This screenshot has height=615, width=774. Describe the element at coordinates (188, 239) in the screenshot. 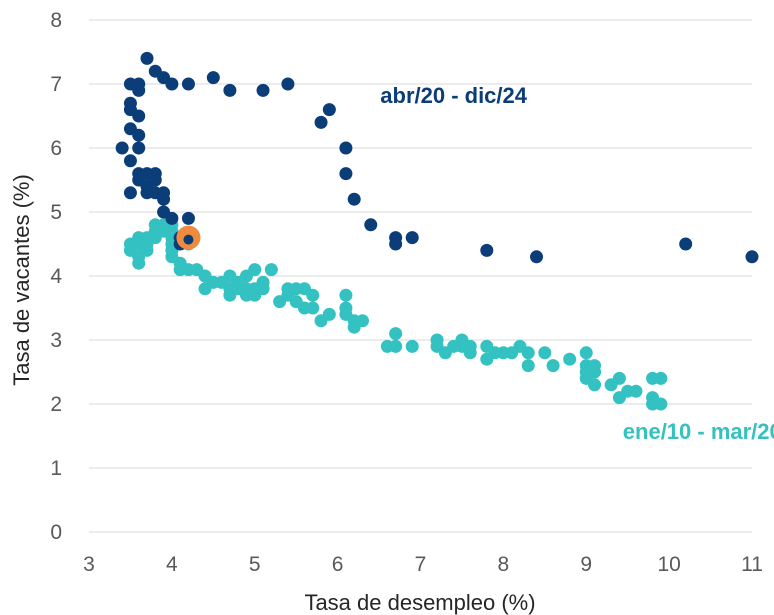

I see `latest-point-center` at that location.